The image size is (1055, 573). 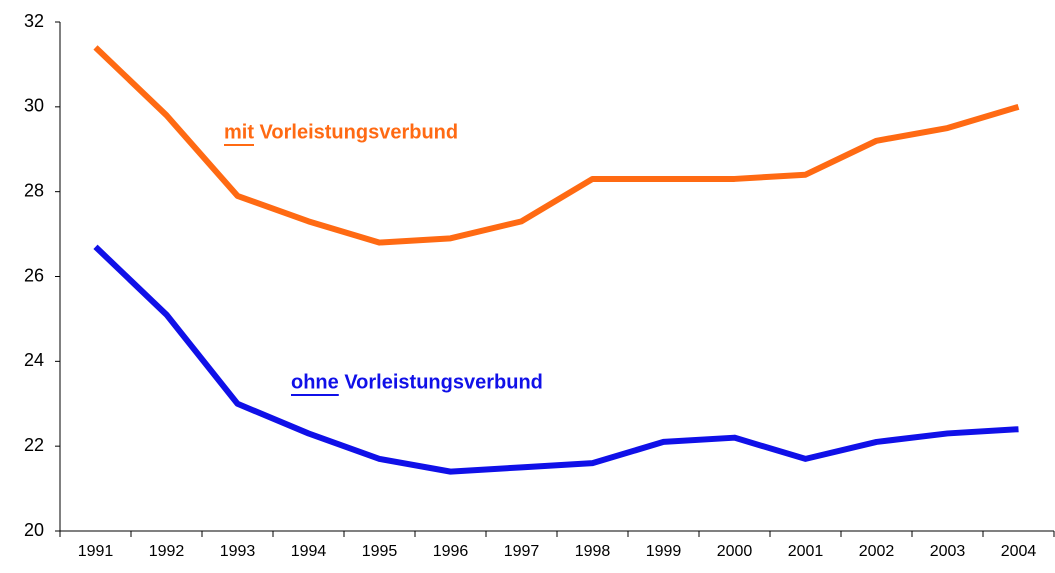 What do you see at coordinates (167, 551) in the screenshot?
I see `x-tick-label: 1992` at bounding box center [167, 551].